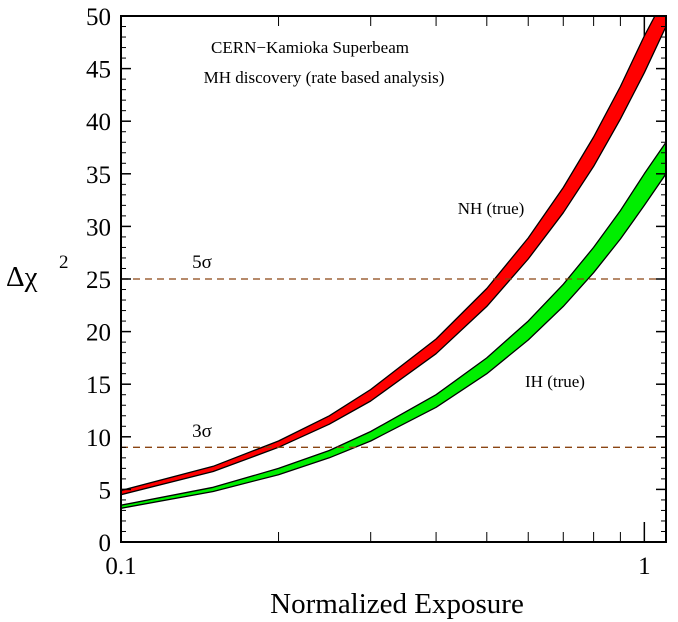 This screenshot has width=678, height=622. What do you see at coordinates (98, 122) in the screenshot?
I see `y-tick-label: 40` at bounding box center [98, 122].